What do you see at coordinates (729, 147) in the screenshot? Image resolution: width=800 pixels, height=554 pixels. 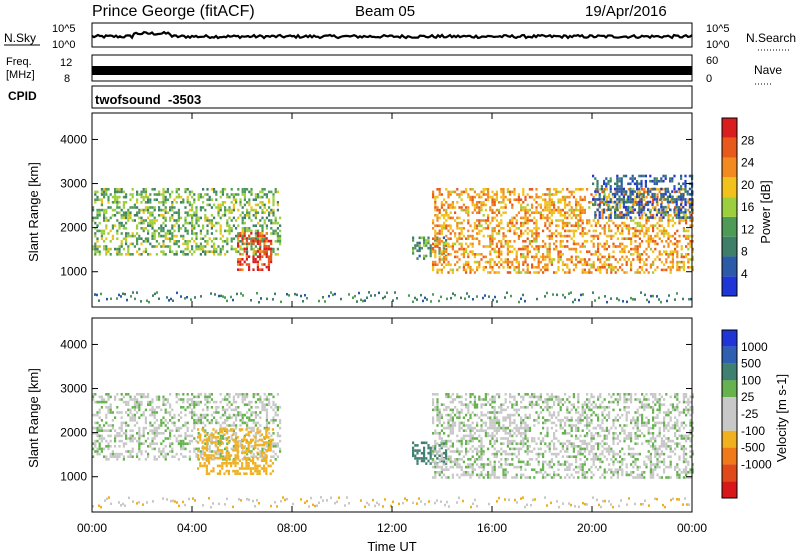 I see `colorbar-swatch` at bounding box center [729, 147].